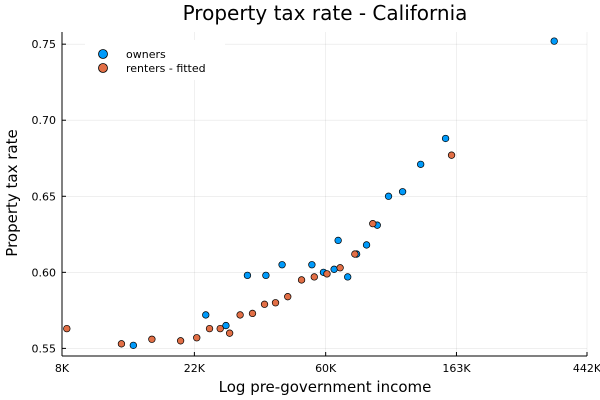  What do you see at coordinates (325, 13) in the screenshot?
I see `chart-title: Property tax rate - California` at bounding box center [325, 13].